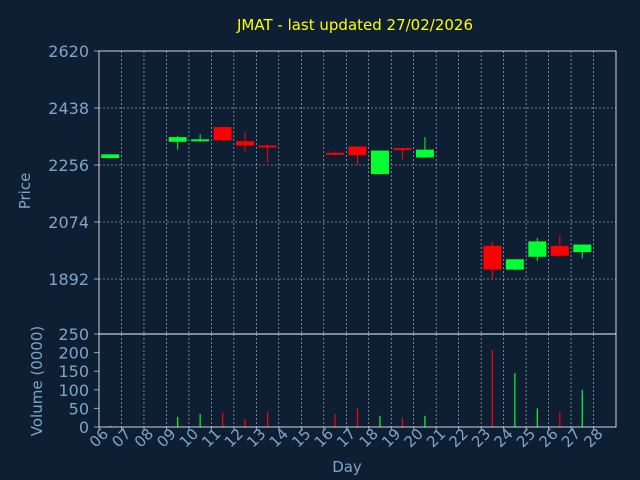 This screenshot has width=640, height=480. What do you see at coordinates (73, 334) in the screenshot?
I see `volume-tick-label: 250` at bounding box center [73, 334].